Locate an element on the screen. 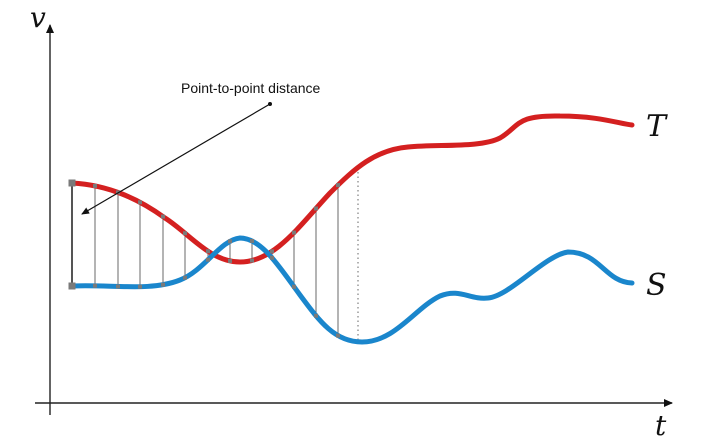  y-axis-label: v is located at coordinates (38, 17).